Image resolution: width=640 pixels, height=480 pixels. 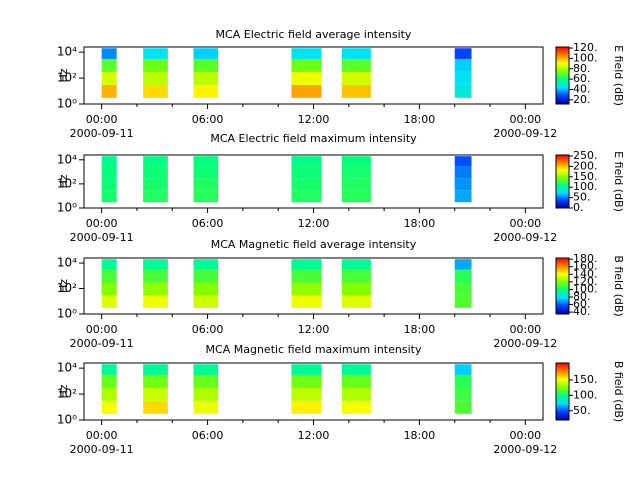 I want to click on colorbar-tick-label: 100., so click(x=585, y=186).